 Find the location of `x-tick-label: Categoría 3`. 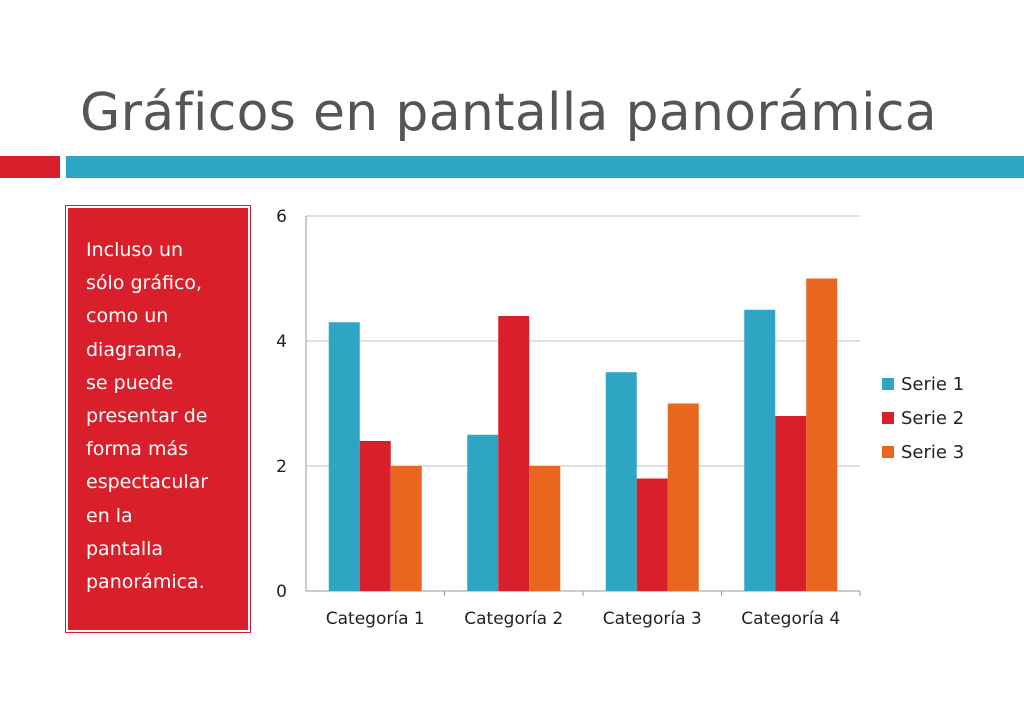

x-tick-label: Categoría 3 is located at coordinates (652, 619).